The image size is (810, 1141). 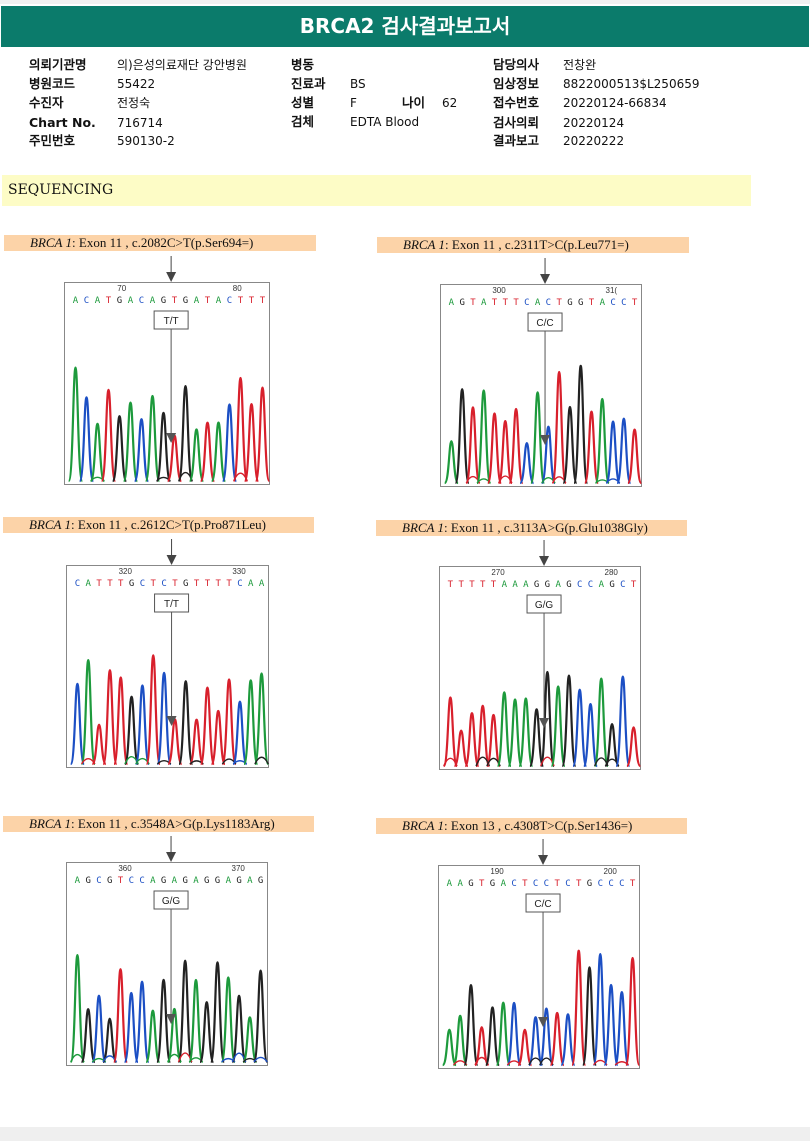 I want to click on report-title: BRCA2 검사결과보고서, so click(x=405, y=26).